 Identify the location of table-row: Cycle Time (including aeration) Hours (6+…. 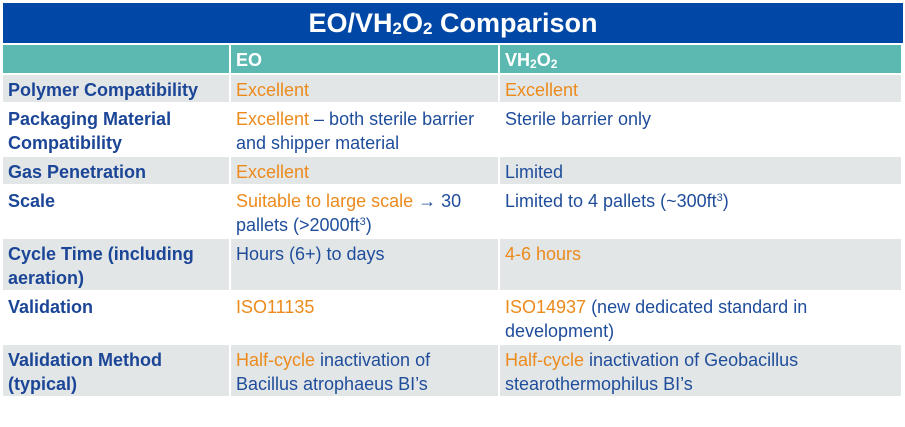
(452, 264).